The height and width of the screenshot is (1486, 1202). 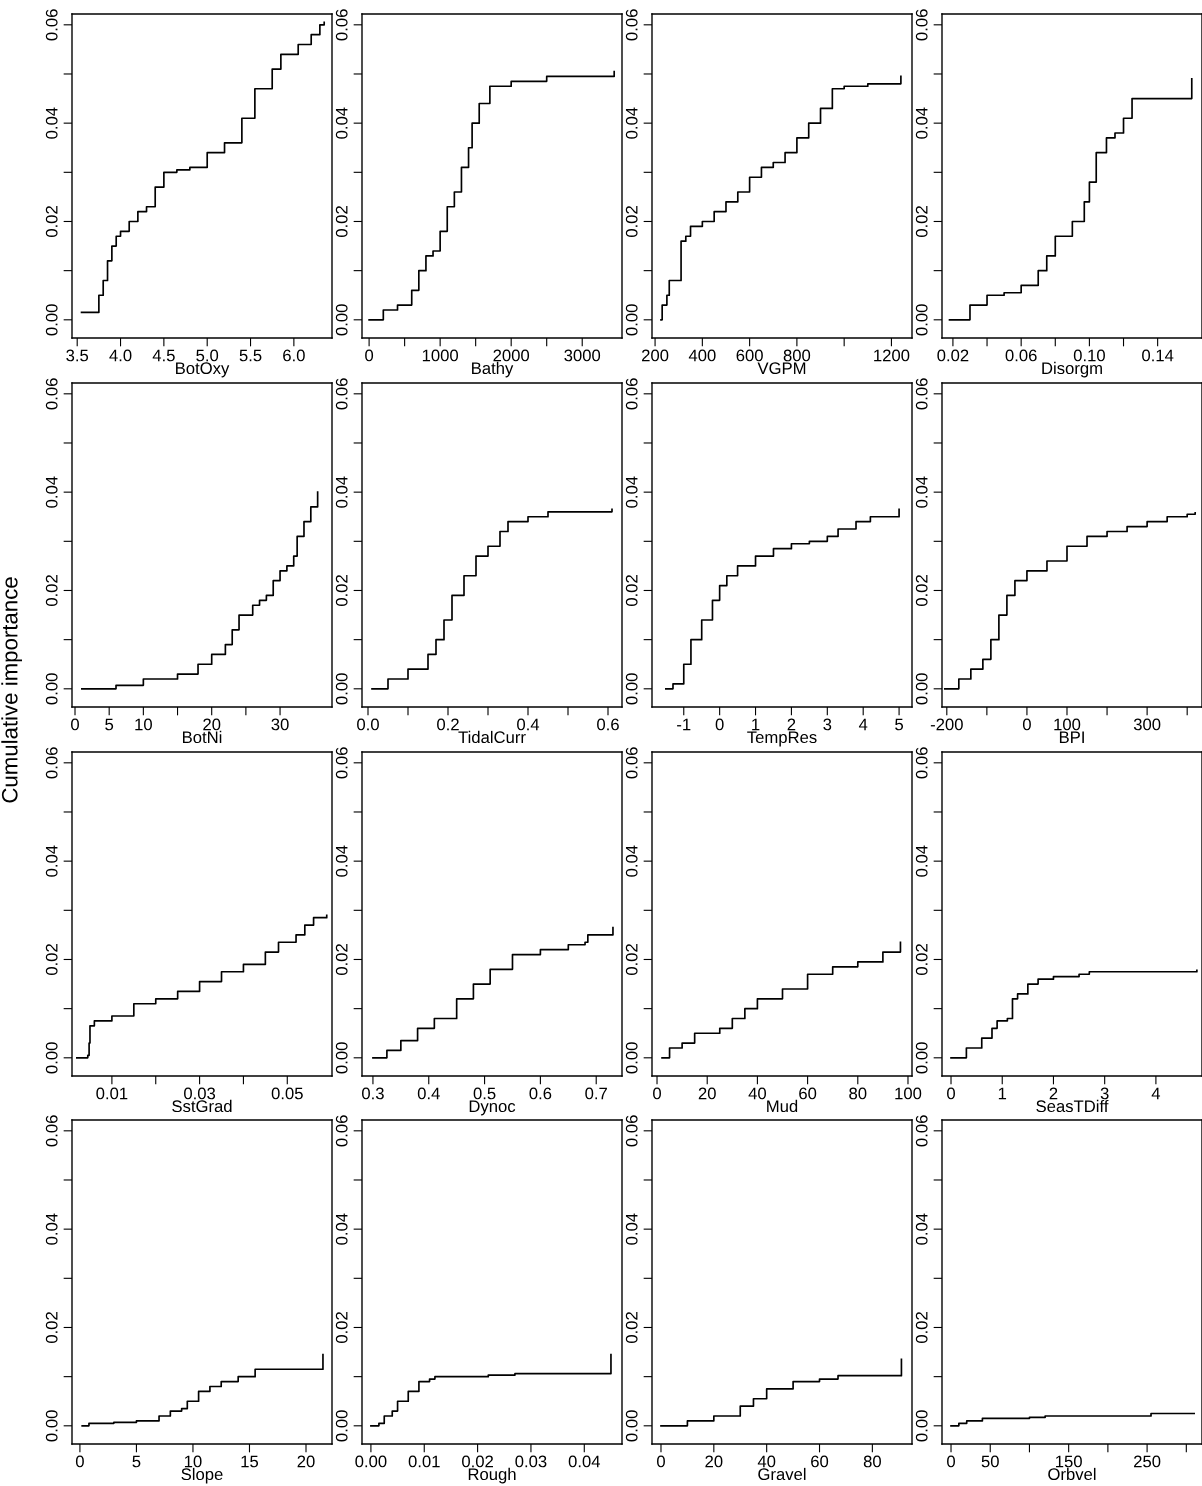 I want to click on x-tick-label: 15, so click(x=250, y=1461).